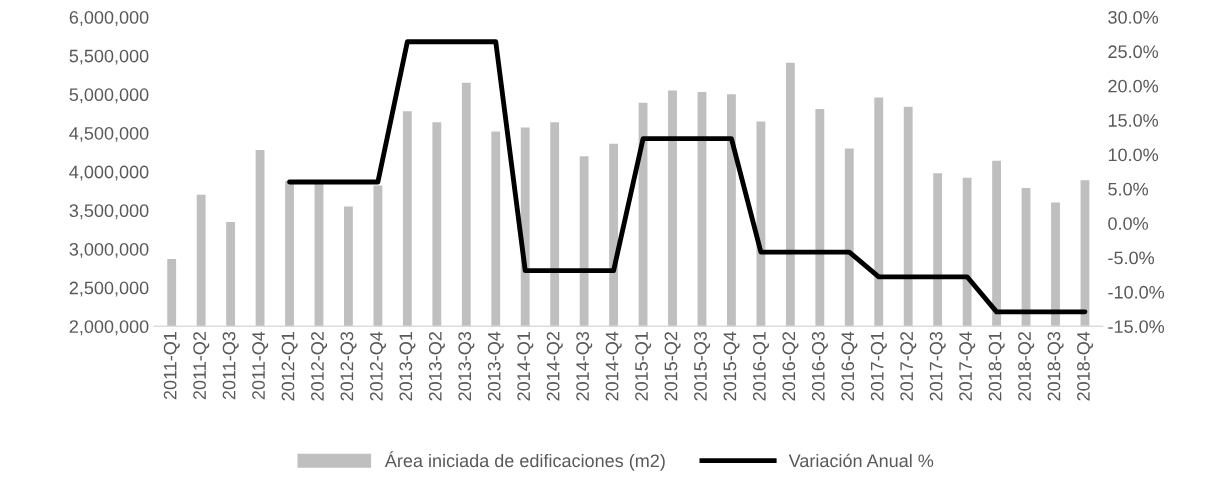 Image resolution: width=1232 pixels, height=487 pixels. Describe the element at coordinates (1131, 258) in the screenshot. I see `y2-tick-label: -5.0%` at that location.